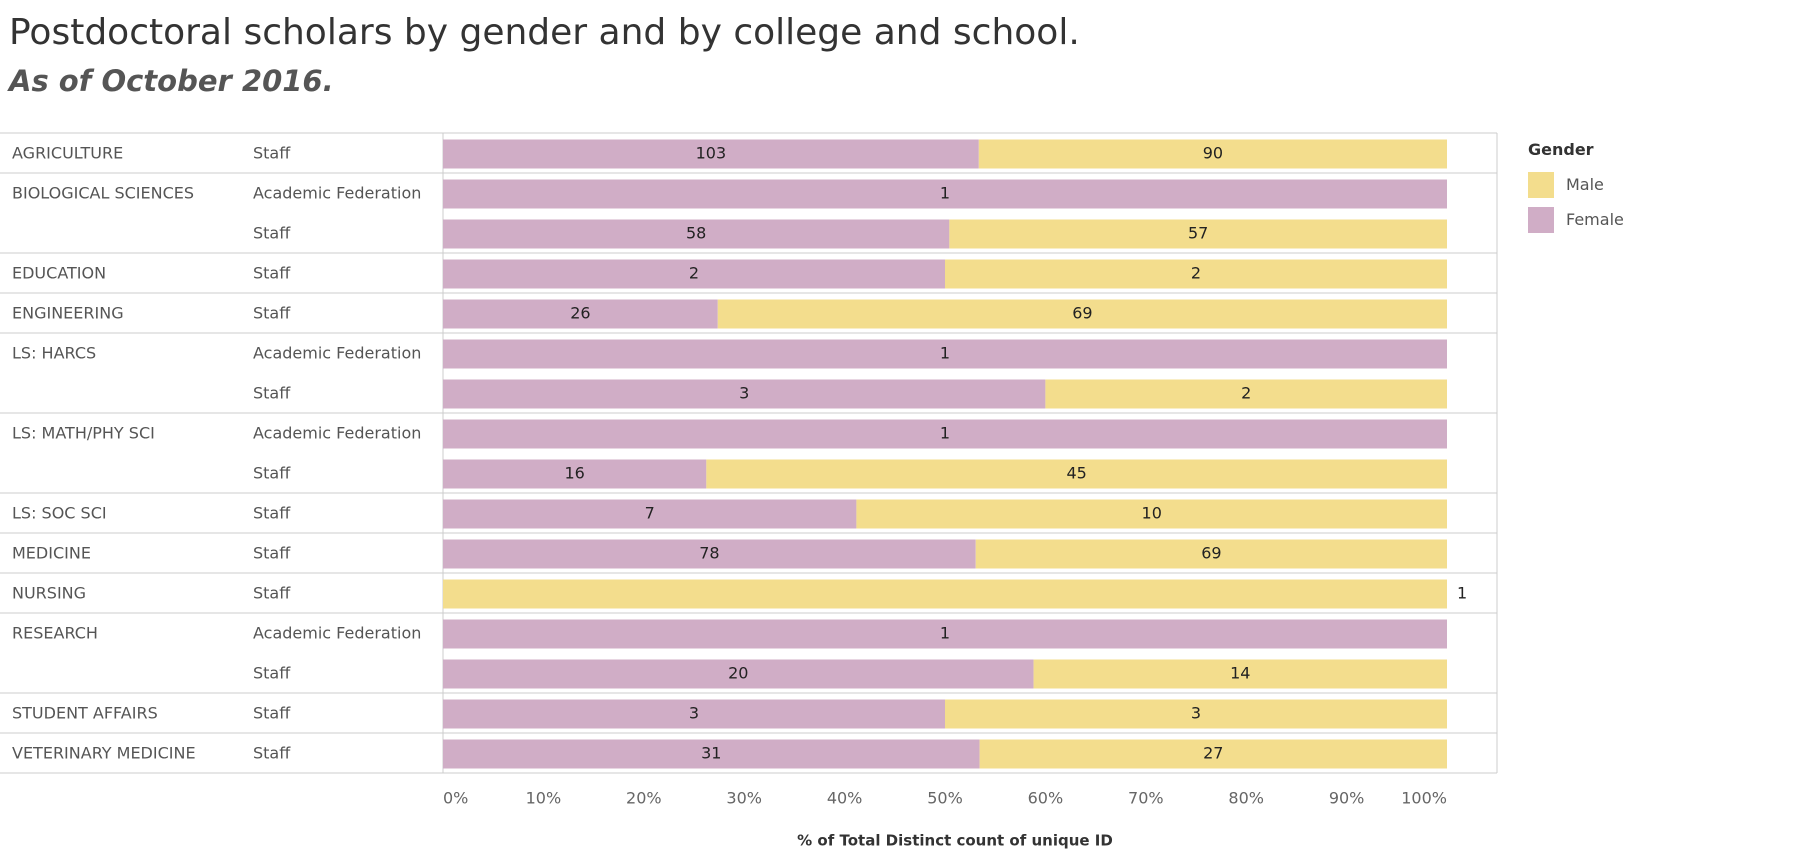 Image resolution: width=1794 pixels, height=868 pixels. I want to click on college-label: EDUCATION, so click(59, 273).